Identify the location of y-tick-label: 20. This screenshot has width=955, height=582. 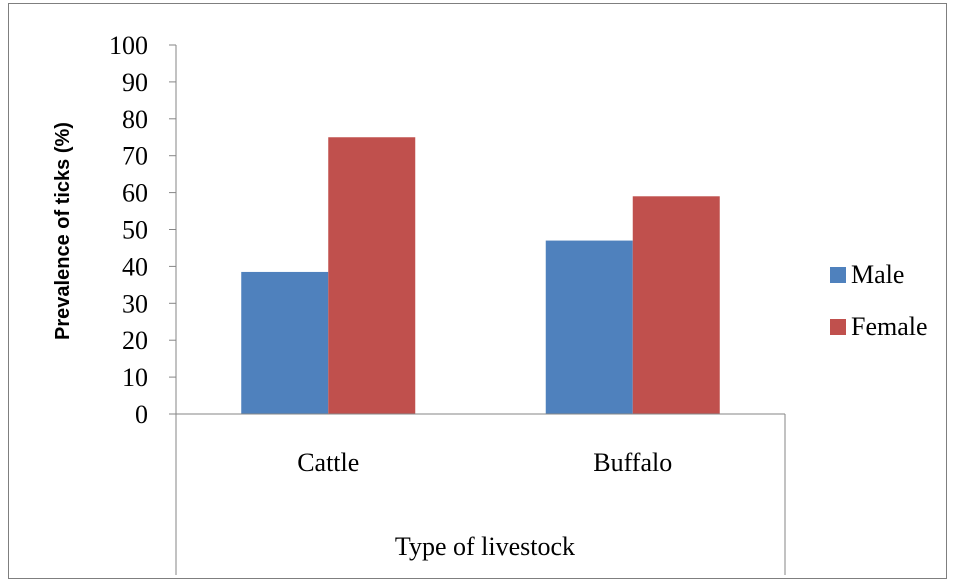
(135, 340).